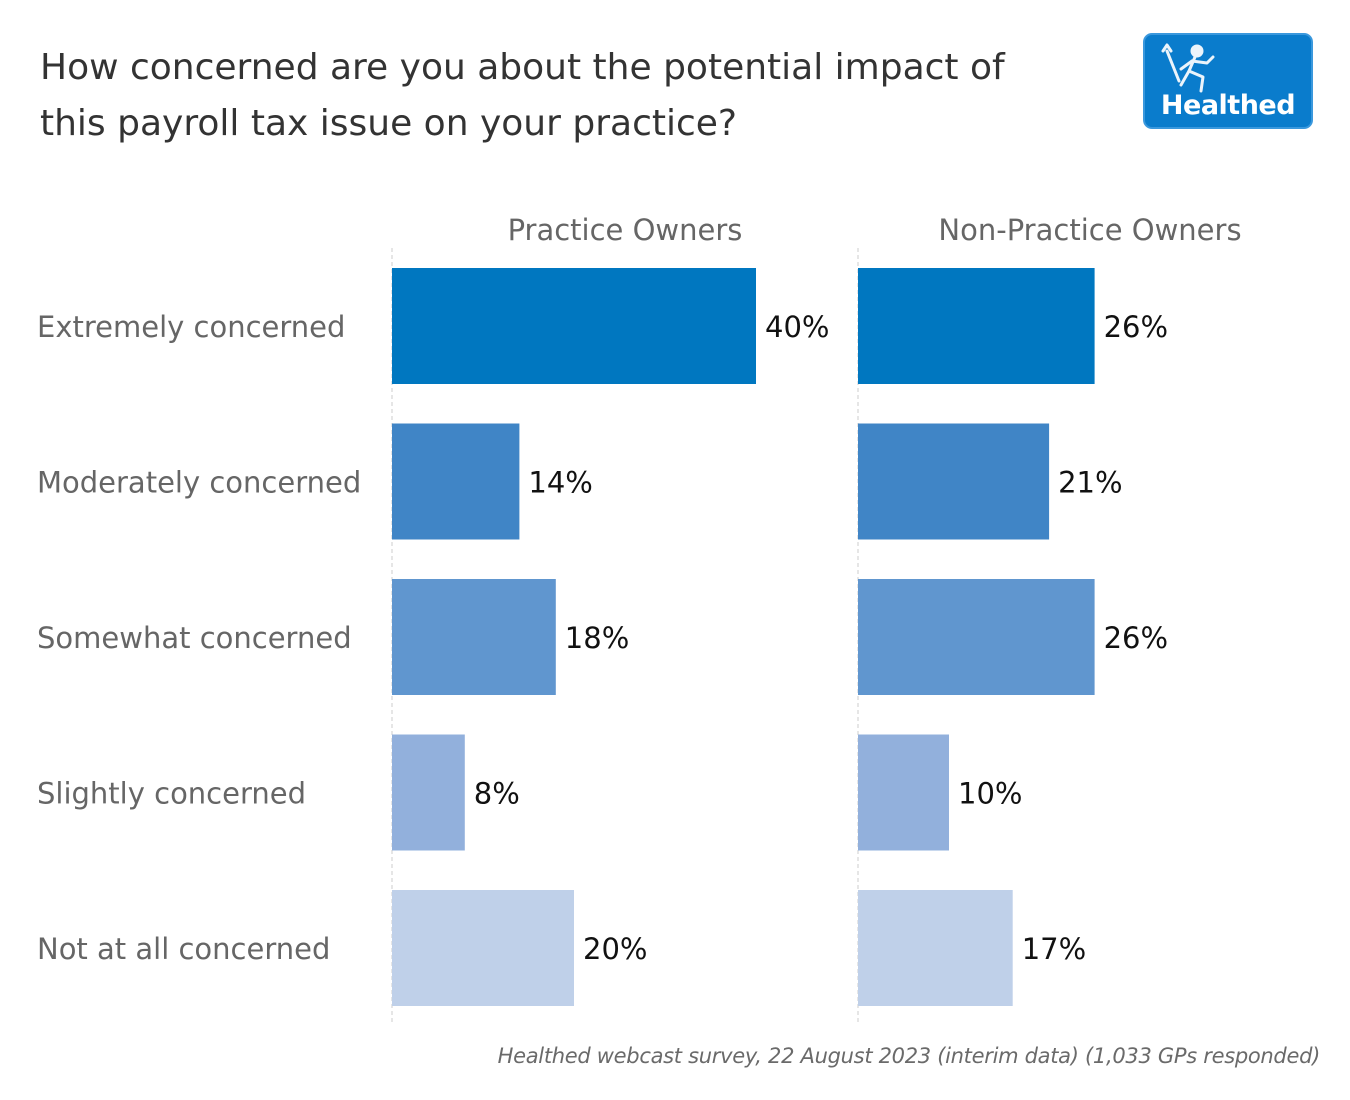  I want to click on panel-header: Non-Practice Owners, so click(1089, 230).